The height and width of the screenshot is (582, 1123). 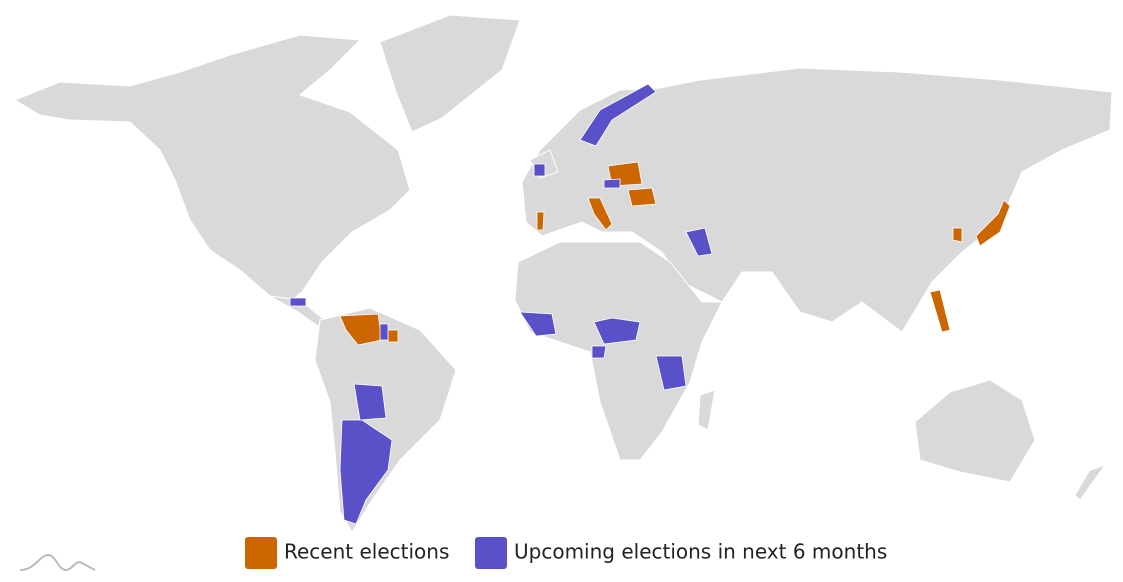 I want to click on venezuela, so click(x=361, y=329).